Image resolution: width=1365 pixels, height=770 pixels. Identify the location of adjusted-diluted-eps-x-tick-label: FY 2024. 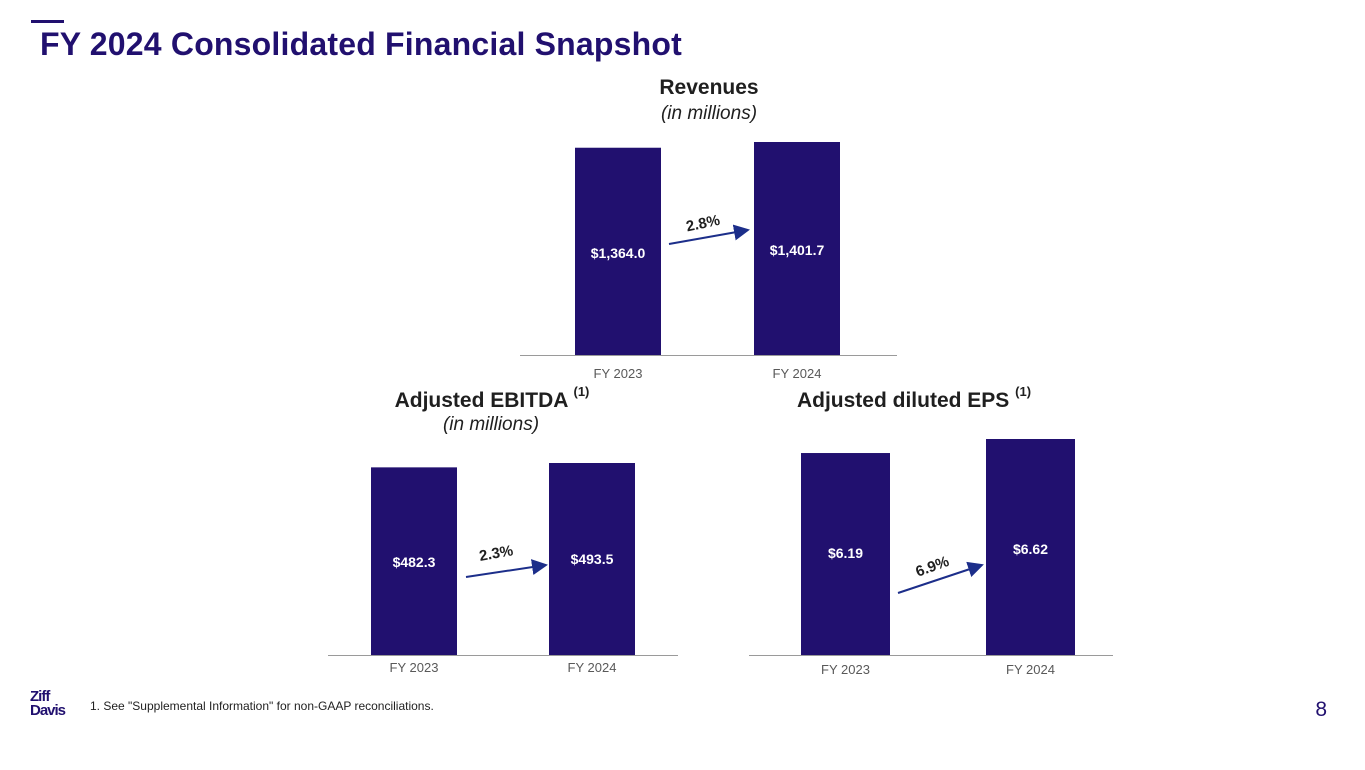
(1030, 669).